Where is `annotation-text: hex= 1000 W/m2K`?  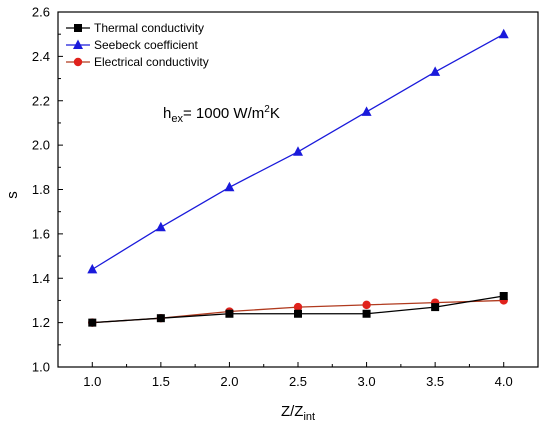
annotation-text: hex= 1000 W/m2K is located at coordinates (221, 114).